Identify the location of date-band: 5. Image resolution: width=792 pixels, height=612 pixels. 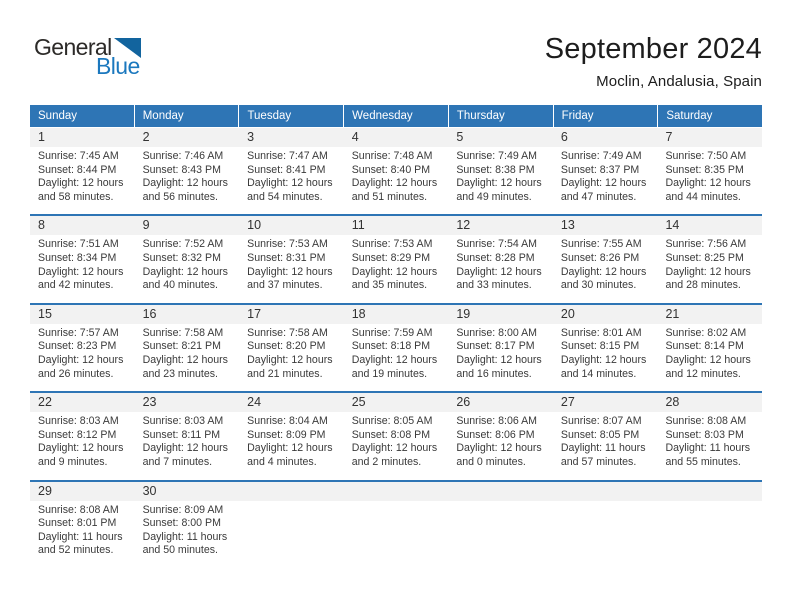
(500, 137).